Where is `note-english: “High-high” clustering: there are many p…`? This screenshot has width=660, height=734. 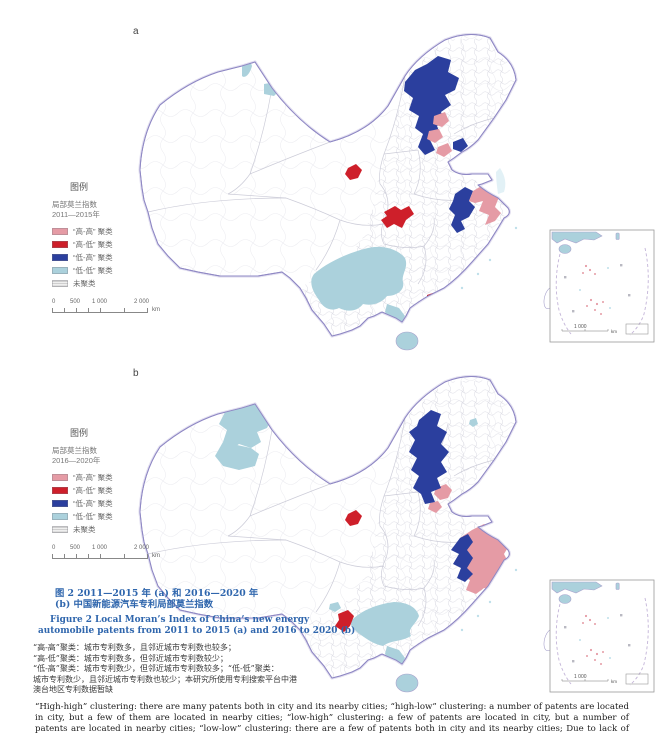 note-english: “High-high” clustering: there are many p… is located at coordinates (332, 718).